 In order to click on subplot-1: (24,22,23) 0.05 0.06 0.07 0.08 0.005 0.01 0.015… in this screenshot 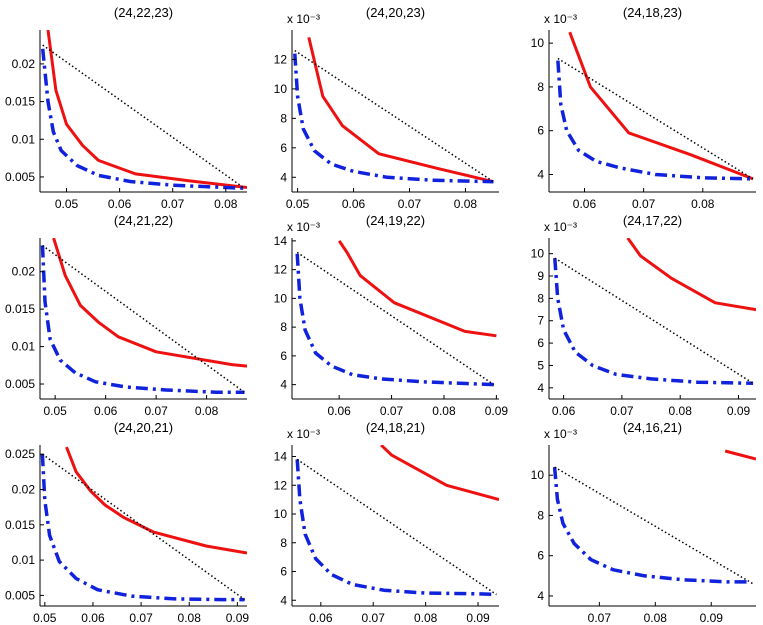, I will do `click(126, 108)`.